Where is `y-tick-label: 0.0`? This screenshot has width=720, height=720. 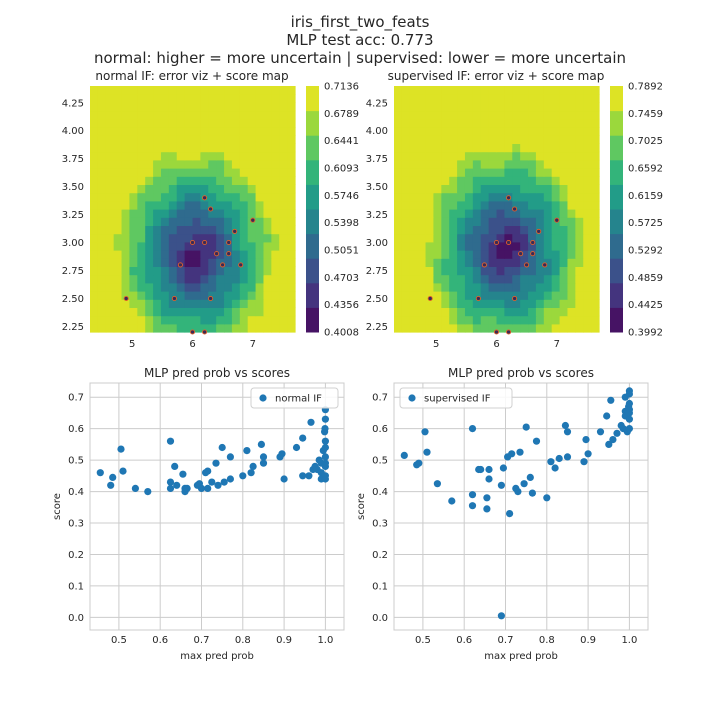 y-tick-label: 0.0 is located at coordinates (380, 618).